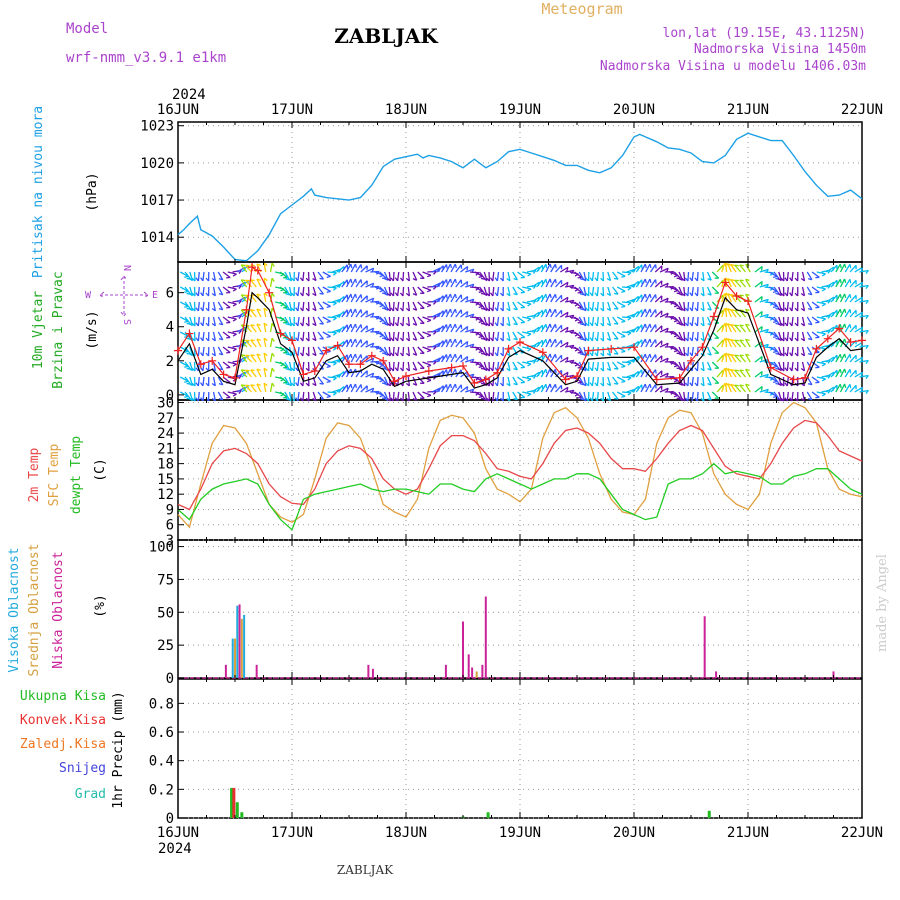 The image size is (900, 900). What do you see at coordinates (165, 449) in the screenshot?
I see `y-tick-label: 21` at bounding box center [165, 449].